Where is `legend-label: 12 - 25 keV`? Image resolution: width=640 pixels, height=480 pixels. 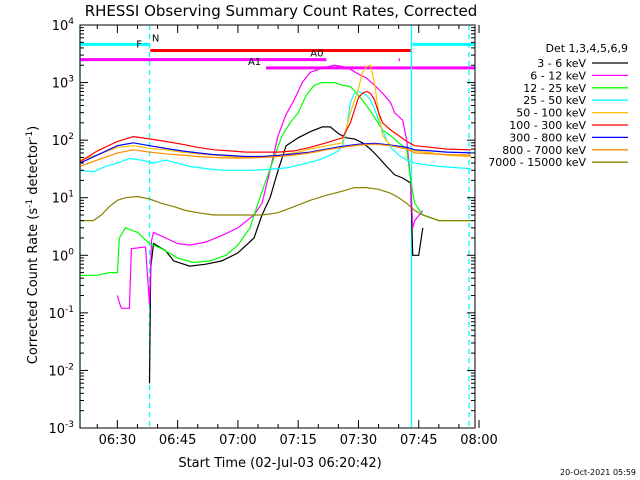
legend-label: 12 - 25 keV is located at coordinates (554, 88).